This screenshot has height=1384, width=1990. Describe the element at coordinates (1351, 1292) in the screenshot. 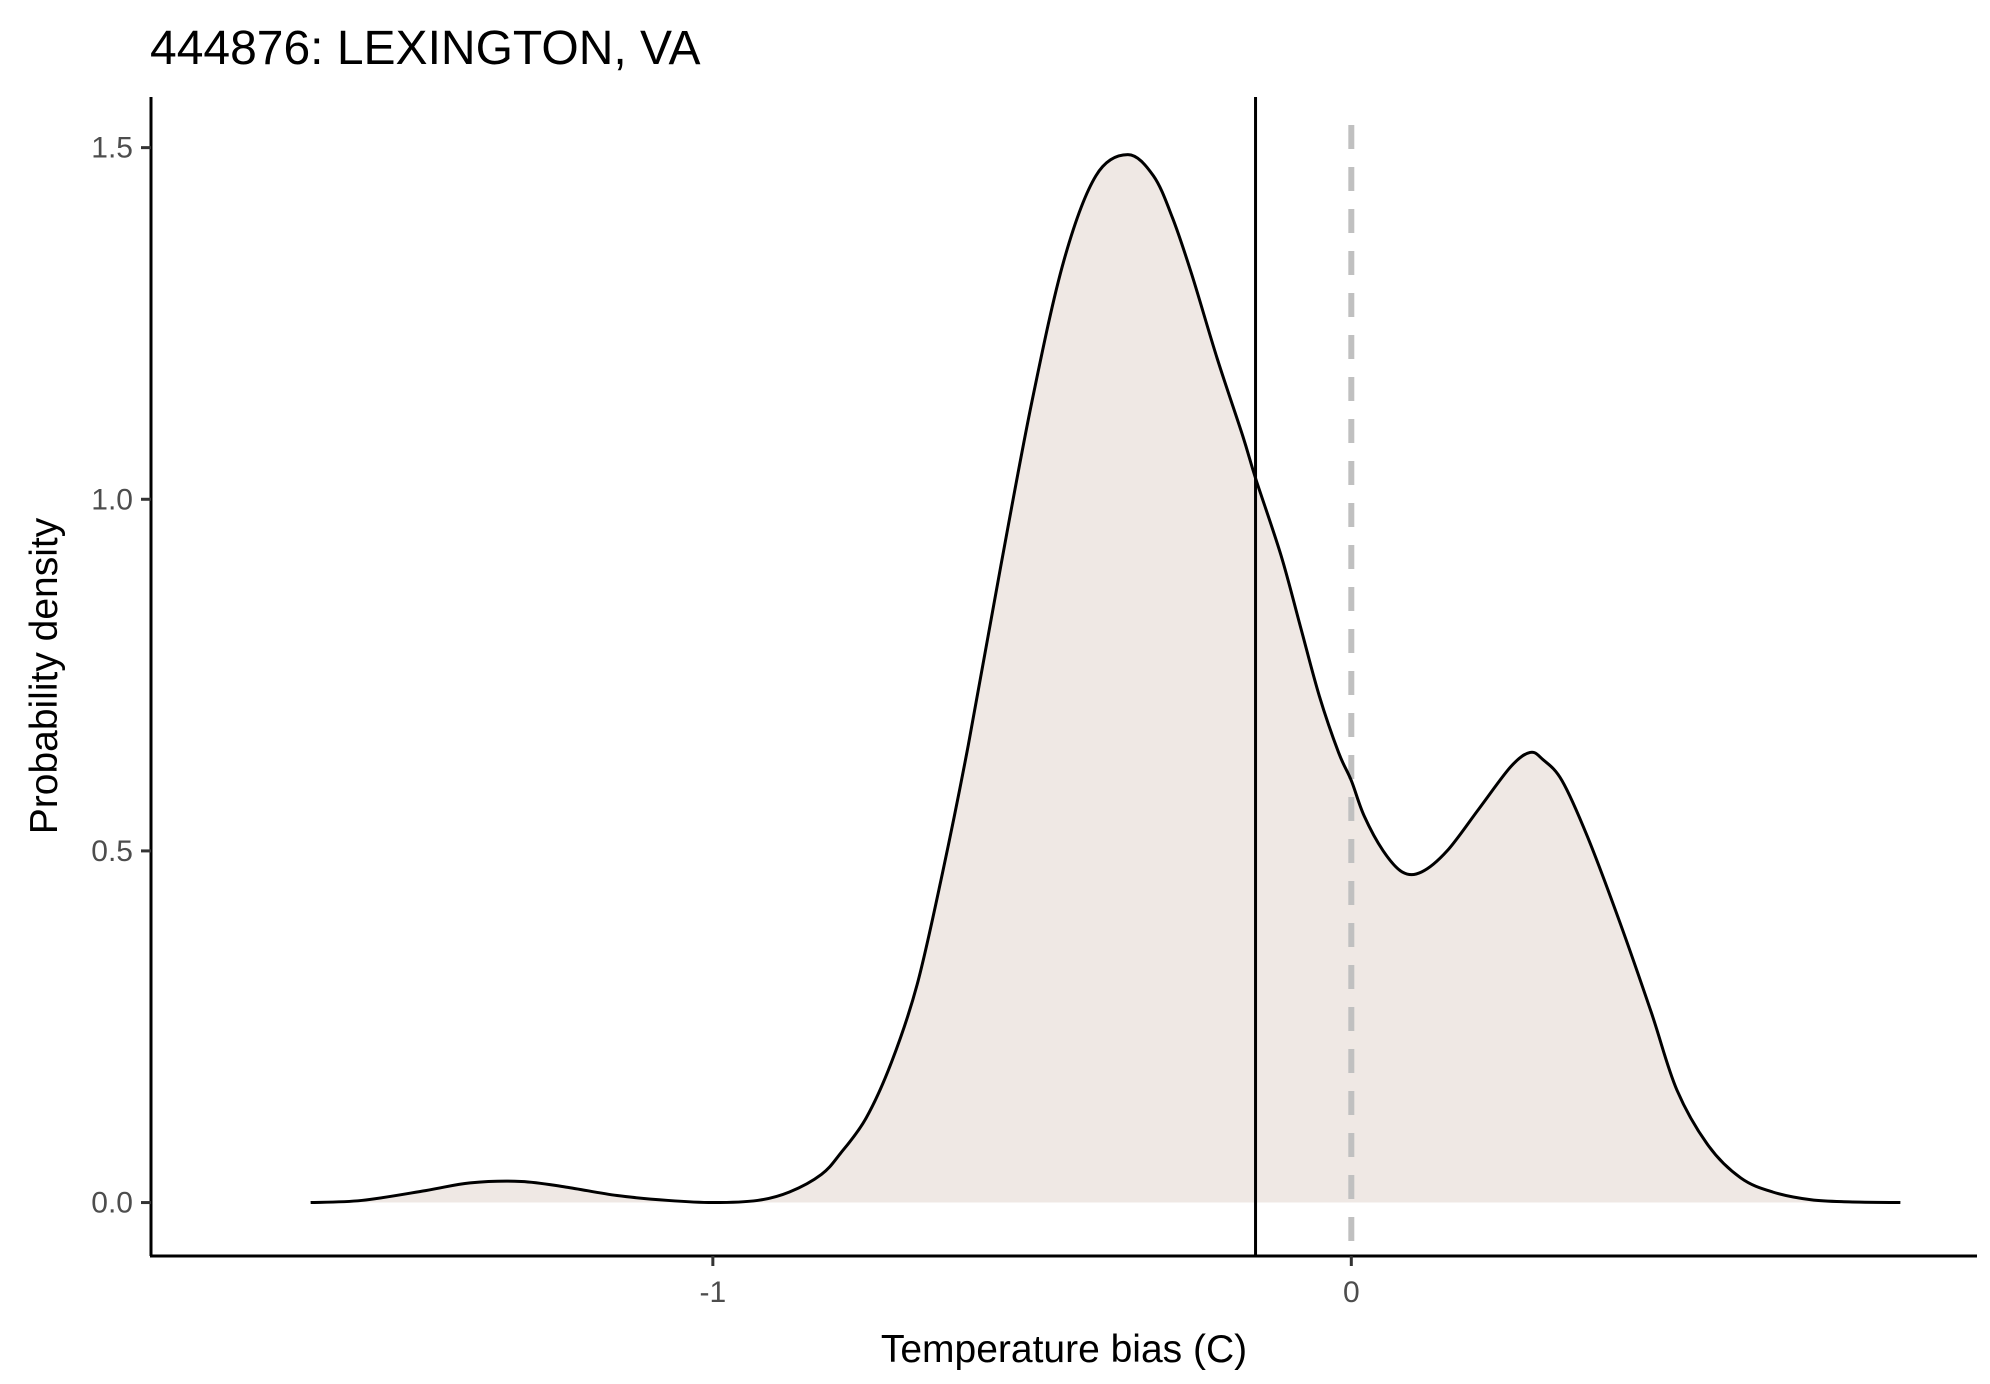

I see `x-tick-label: 0` at that location.